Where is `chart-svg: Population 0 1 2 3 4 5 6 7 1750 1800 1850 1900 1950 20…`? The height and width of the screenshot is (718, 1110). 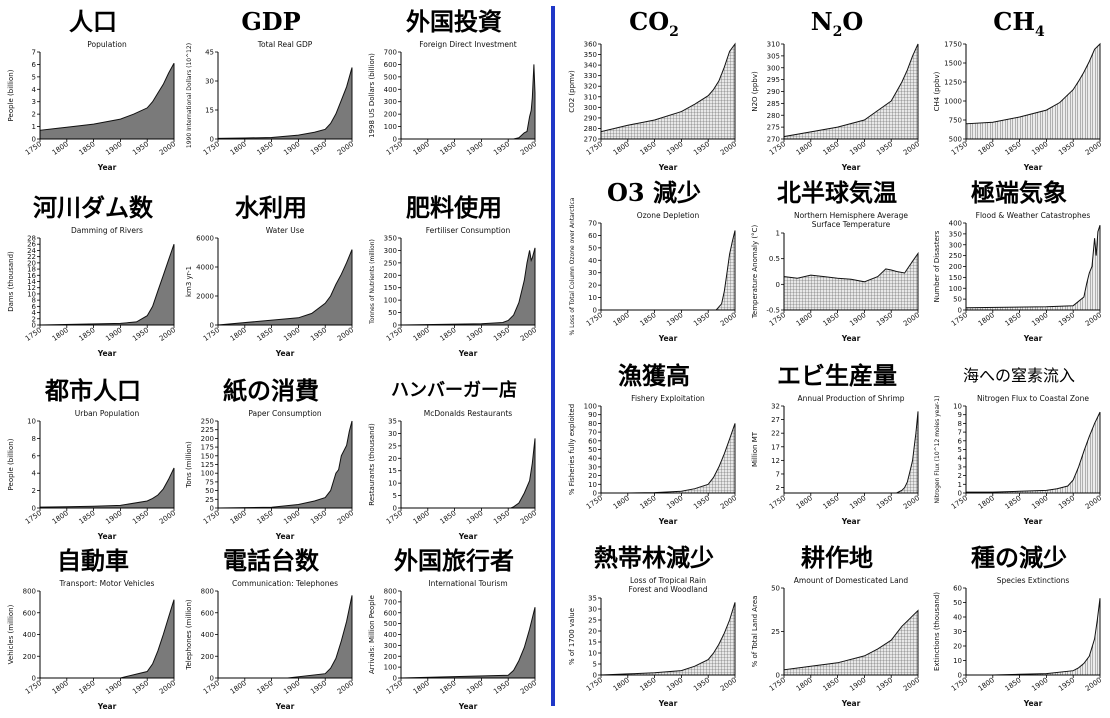
chart-svg: Population 0 1 2 3 4 5 6 7 1750 1800 1850 1900 1950 20… is located at coordinates (92, 106).